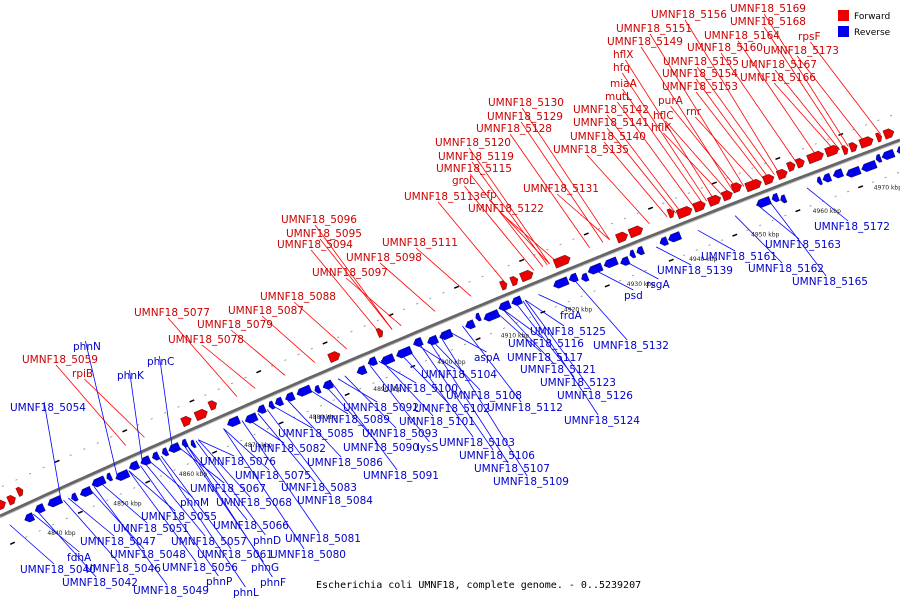  Describe the element at coordinates (701, 62) in the screenshot. I see `forward-gene-label: UMNF18_5155` at that location.